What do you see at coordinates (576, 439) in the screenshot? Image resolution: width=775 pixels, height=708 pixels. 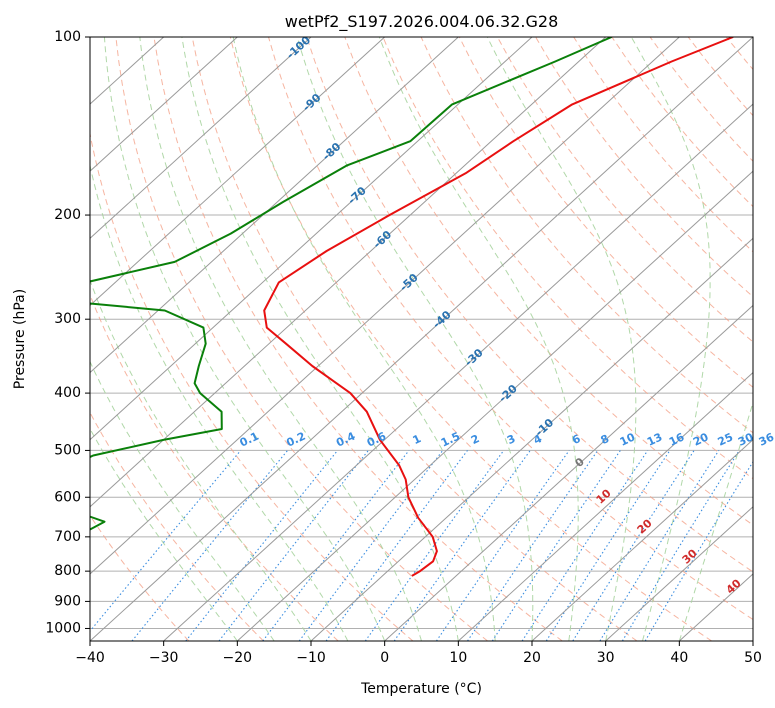 I see `mixing-ratio-label: 6` at bounding box center [576, 439].